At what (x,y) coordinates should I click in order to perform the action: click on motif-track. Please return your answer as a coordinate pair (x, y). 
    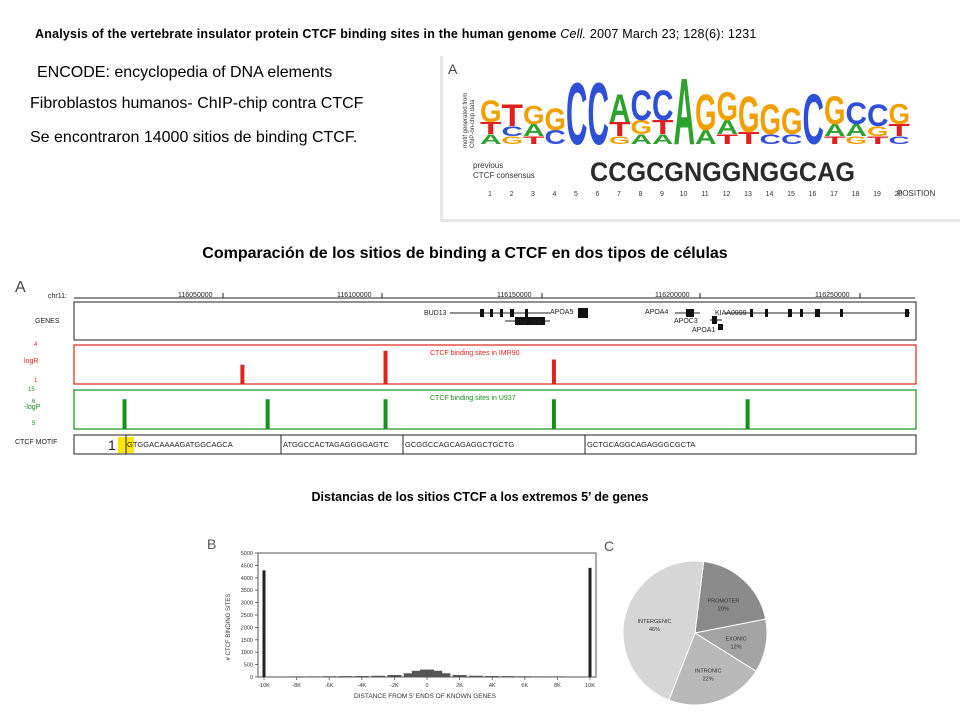
    Looking at the image, I should click on (495, 444).